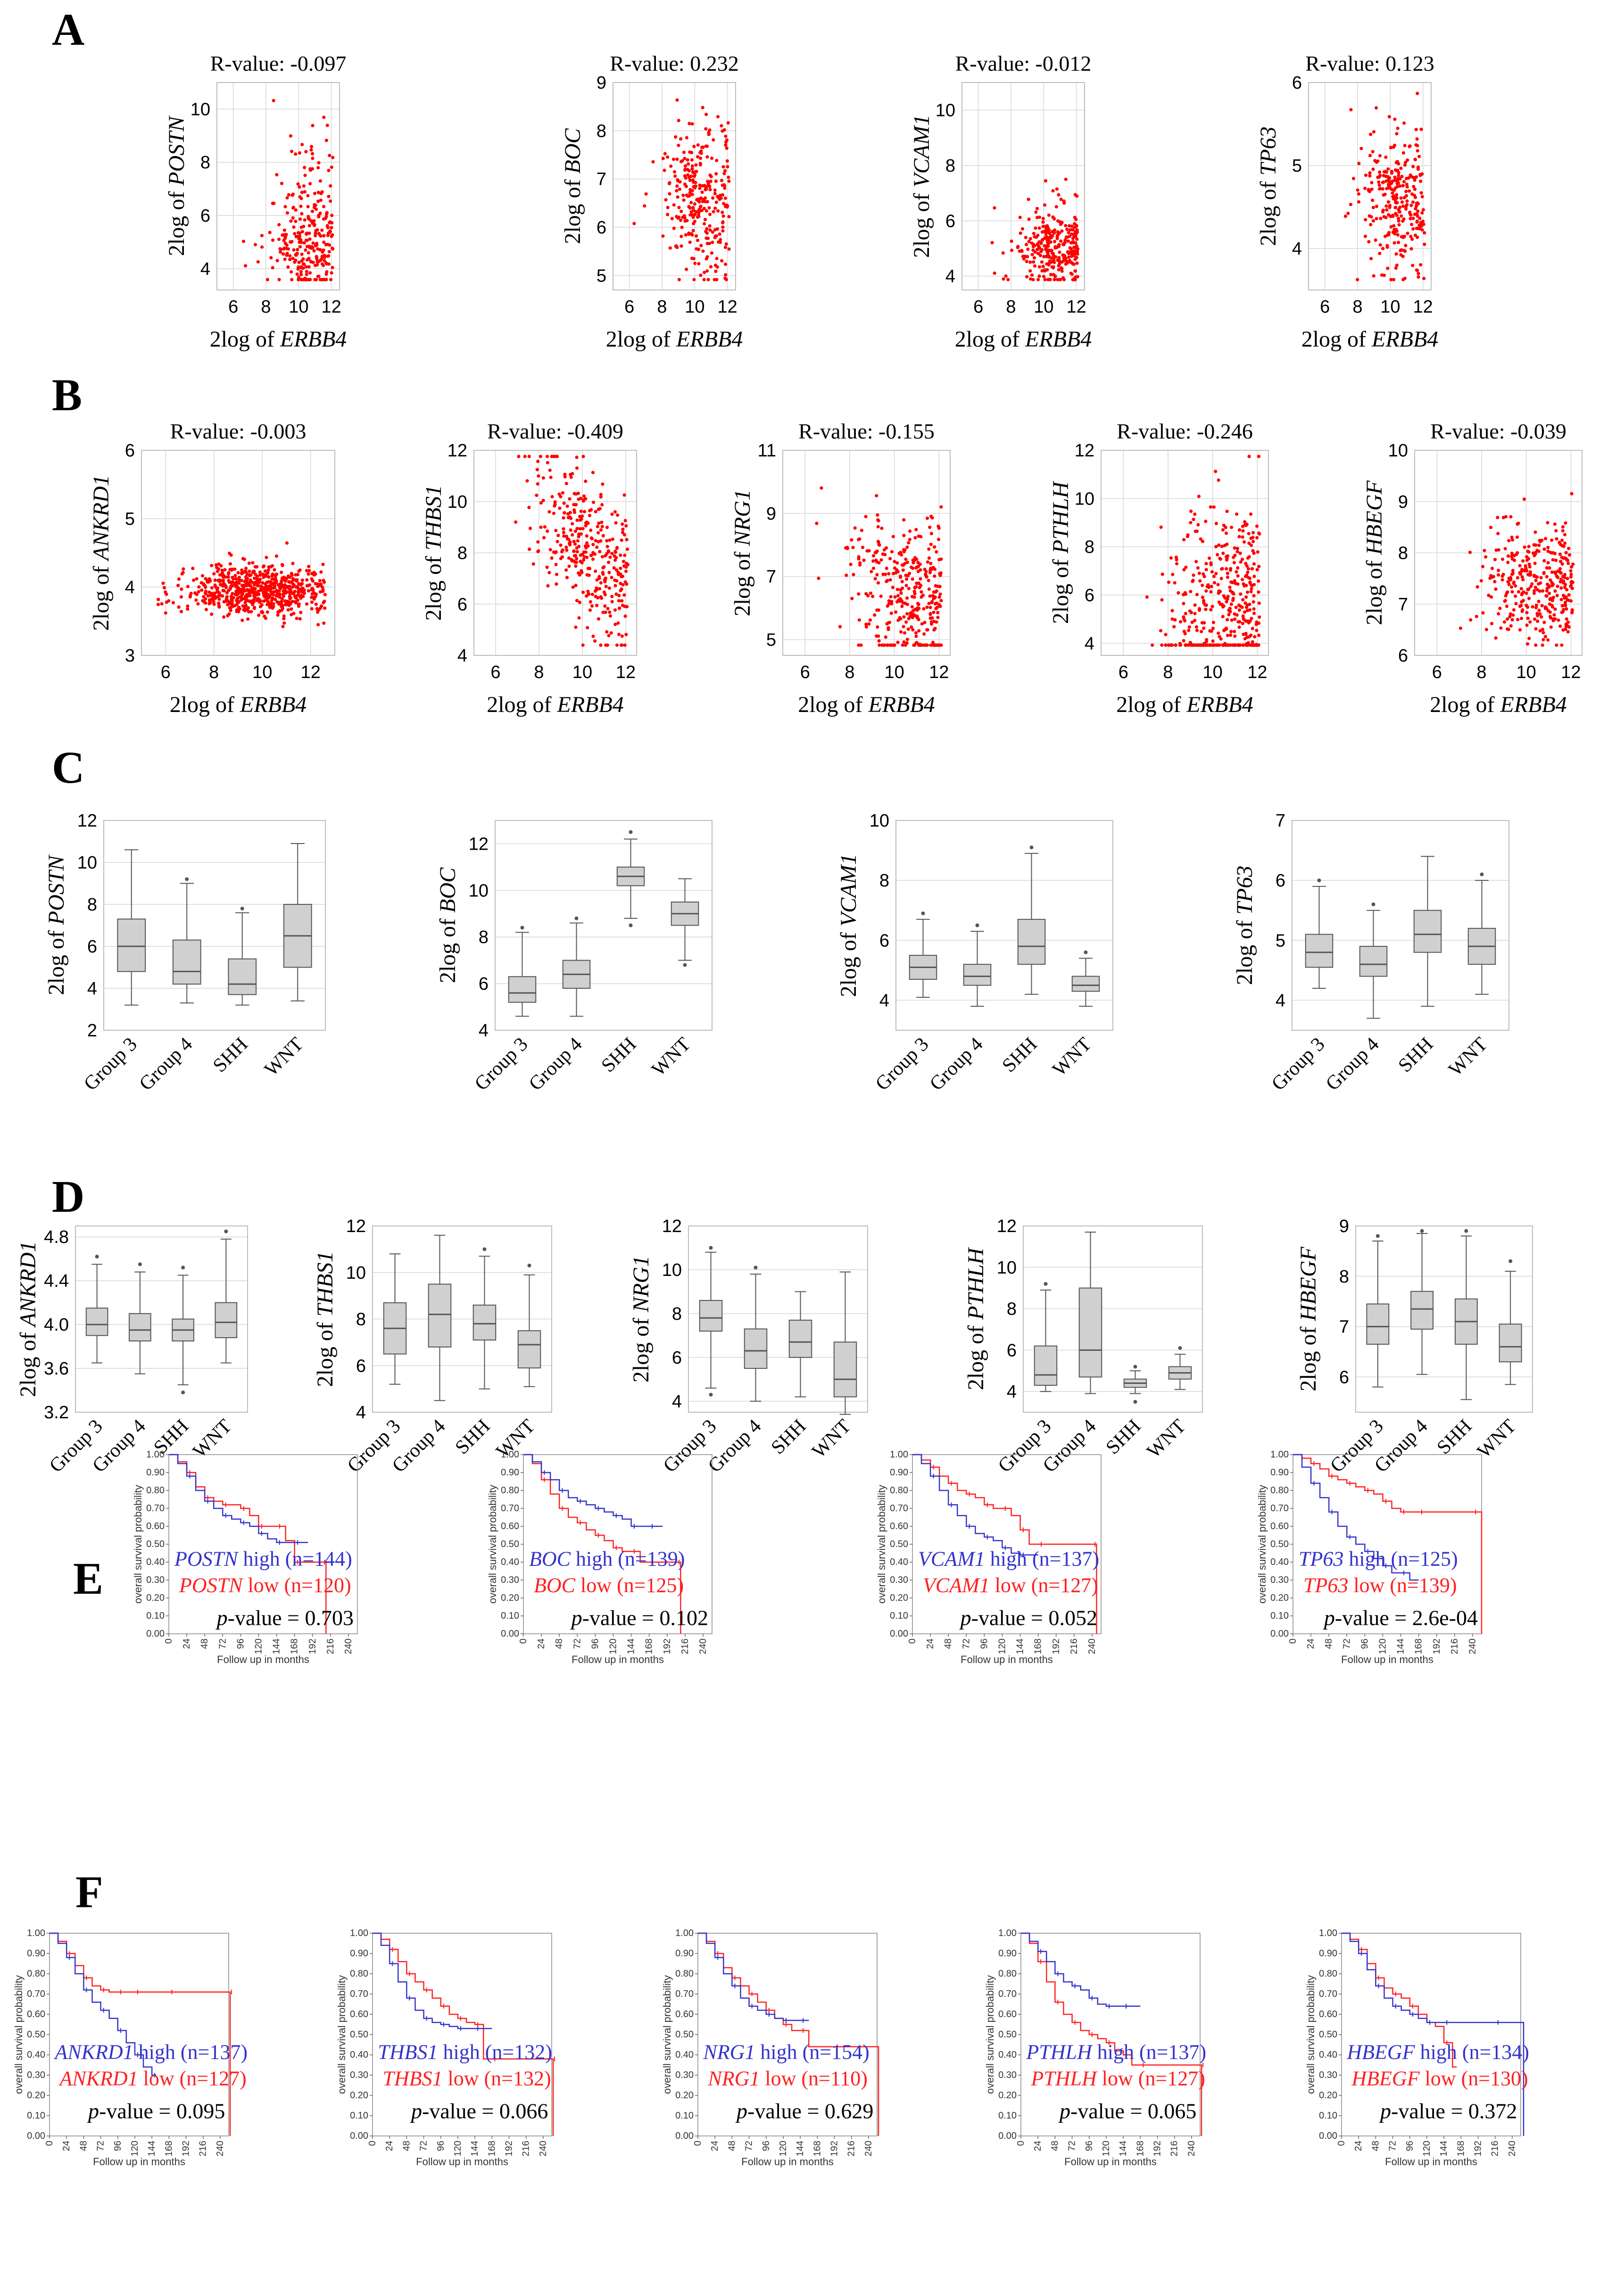 The width and height of the screenshot is (1624, 2276). What do you see at coordinates (582, 672) in the screenshot?
I see `x-tick-label: 10` at bounding box center [582, 672].